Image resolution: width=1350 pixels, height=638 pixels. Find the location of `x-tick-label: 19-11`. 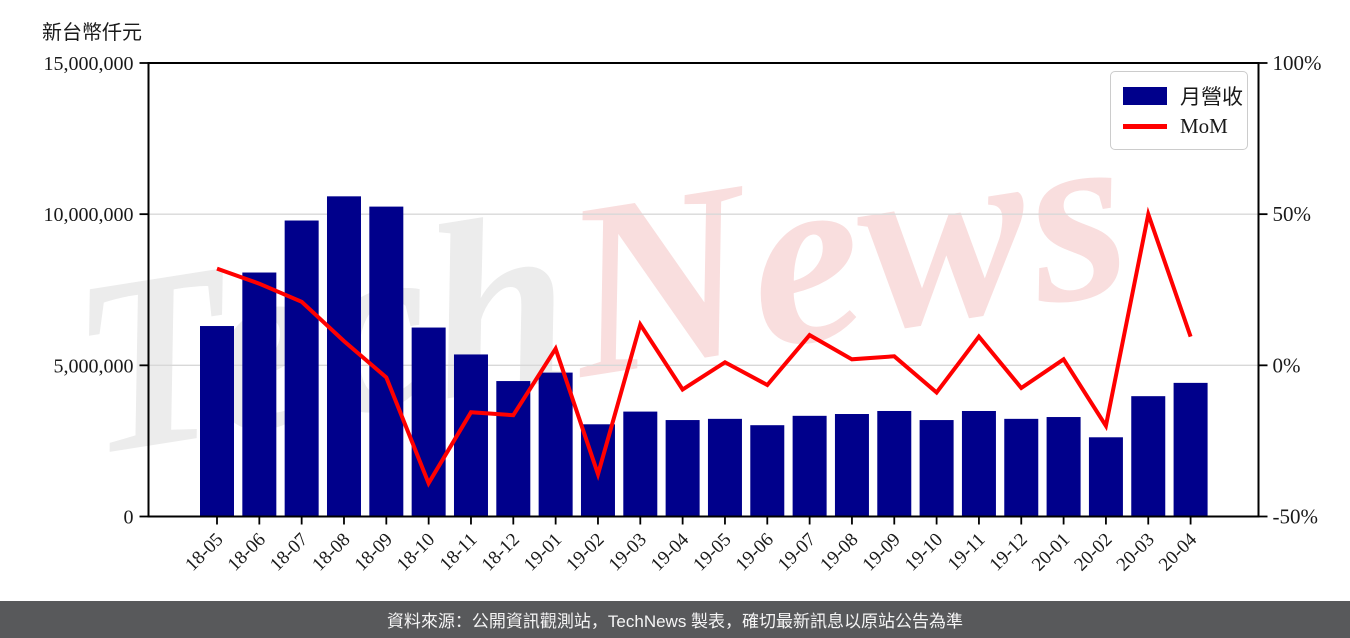

x-tick-label: 19-11 is located at coordinates (967, 552).